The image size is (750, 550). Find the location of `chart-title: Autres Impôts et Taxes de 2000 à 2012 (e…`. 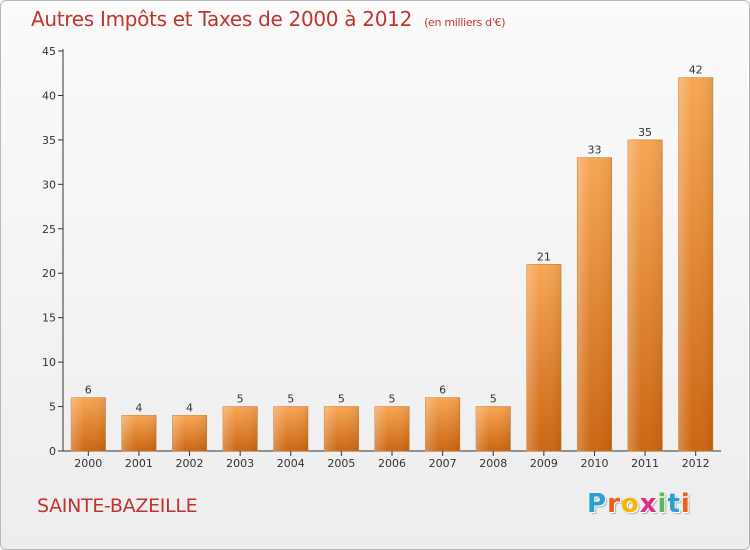

chart-title: Autres Impôts et Taxes de 2000 à 2012 (e… is located at coordinates (268, 19).